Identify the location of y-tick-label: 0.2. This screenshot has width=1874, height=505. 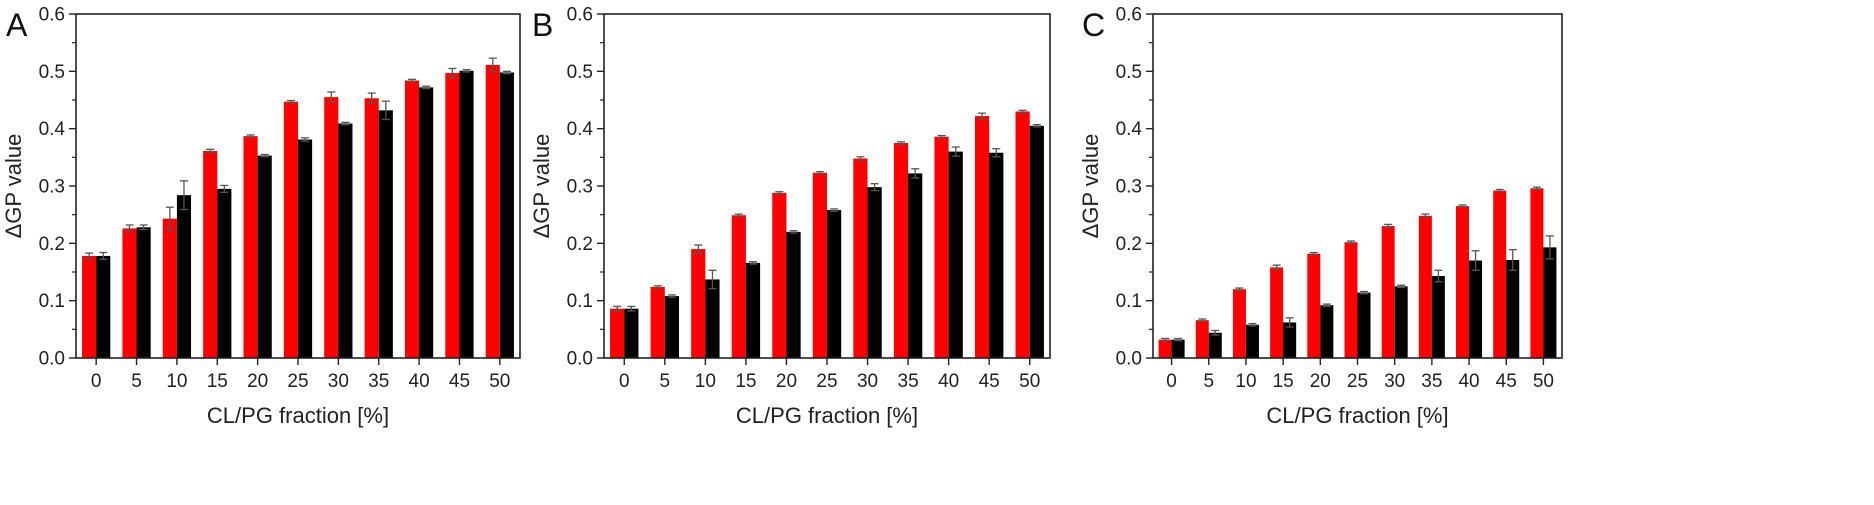
(1129, 244).